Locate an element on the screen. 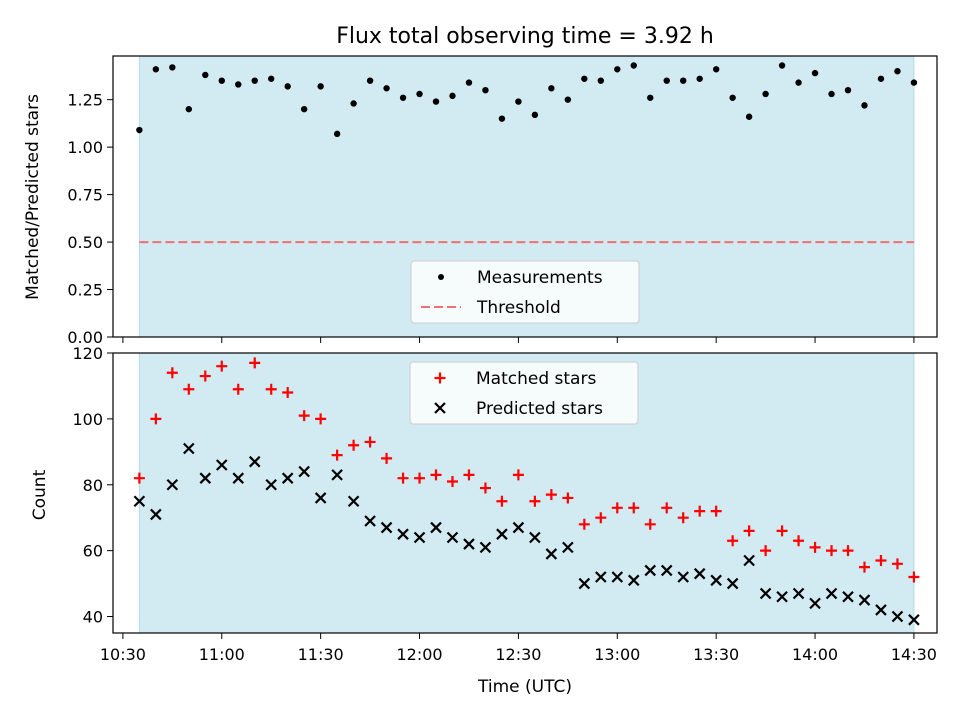 The image size is (960, 720). legend-box is located at coordinates (524, 393).